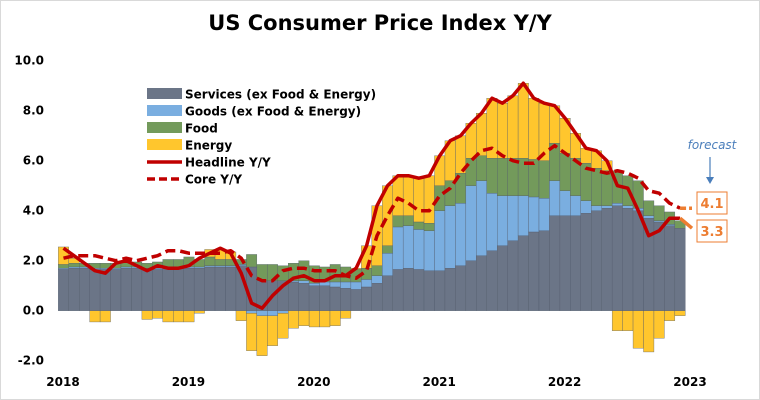 The height and width of the screenshot is (400, 760). Describe the element at coordinates (33, 211) in the screenshot. I see `y-tick-label: 4.0` at that location.